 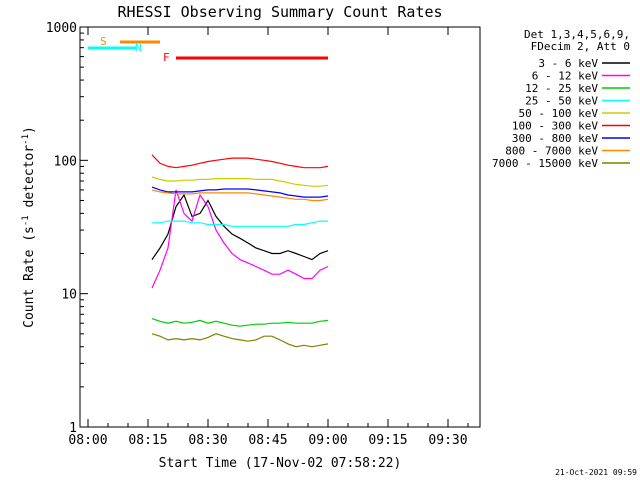 I want to click on x-tick-label-5: 09:15, so click(x=387, y=440).